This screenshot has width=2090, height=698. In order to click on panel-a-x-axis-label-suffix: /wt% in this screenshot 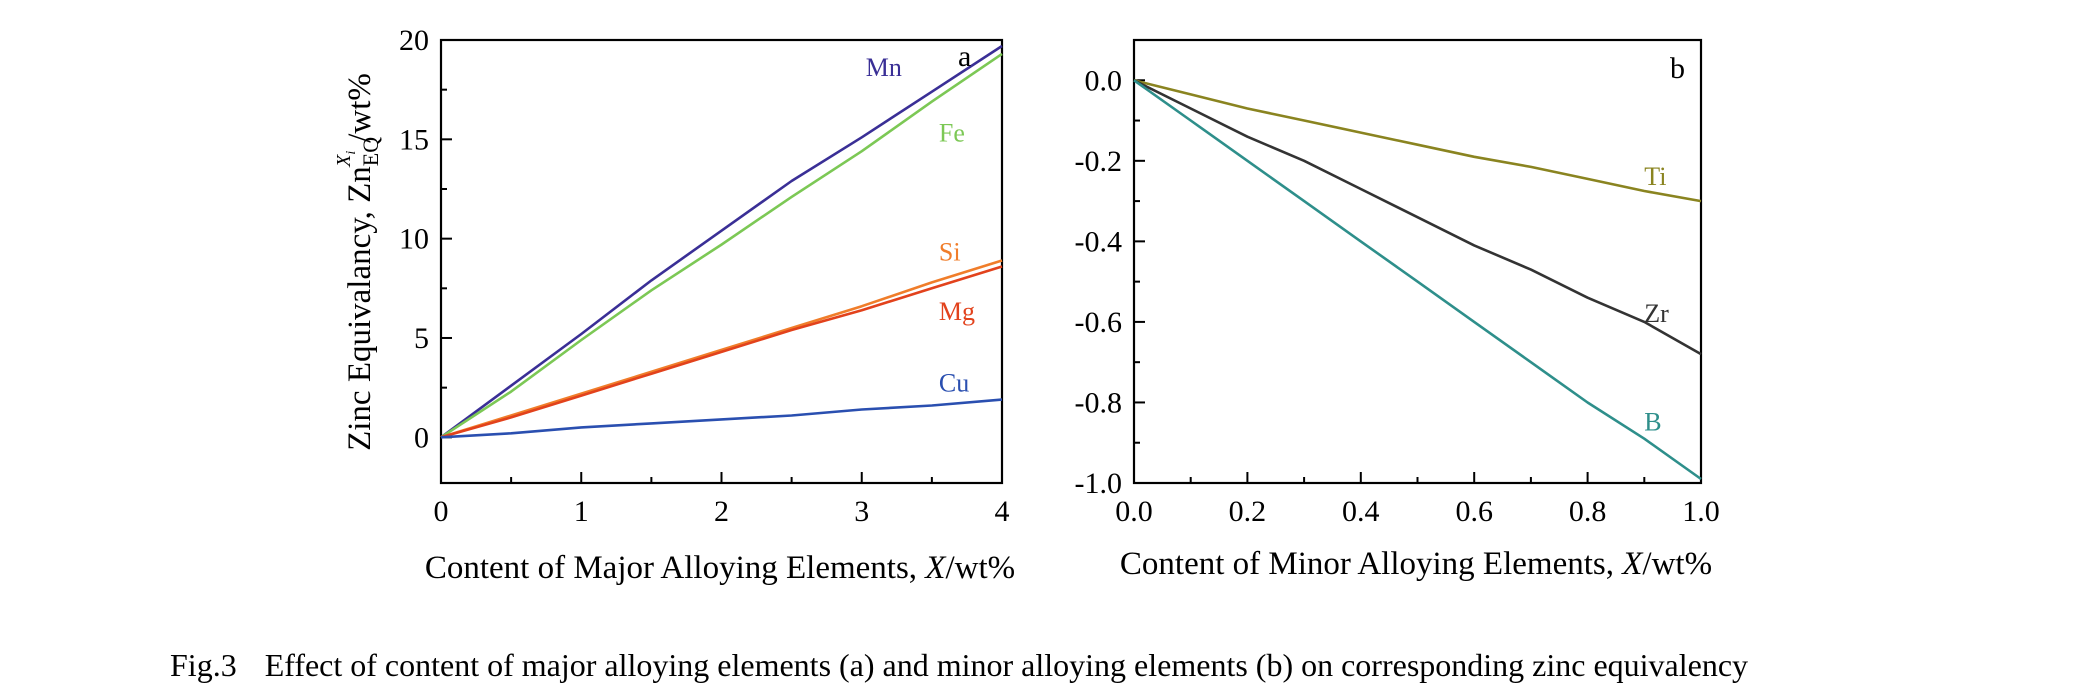, I will do `click(980, 568)`.